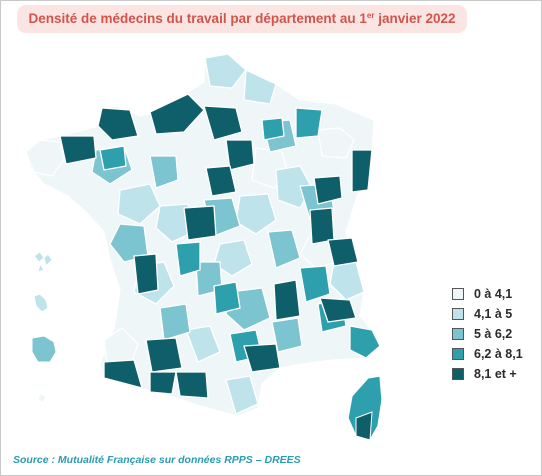 The height and width of the screenshot is (476, 542). What do you see at coordinates (498, 354) in the screenshot?
I see `legend-label: 6,2 à 8,1` at bounding box center [498, 354].